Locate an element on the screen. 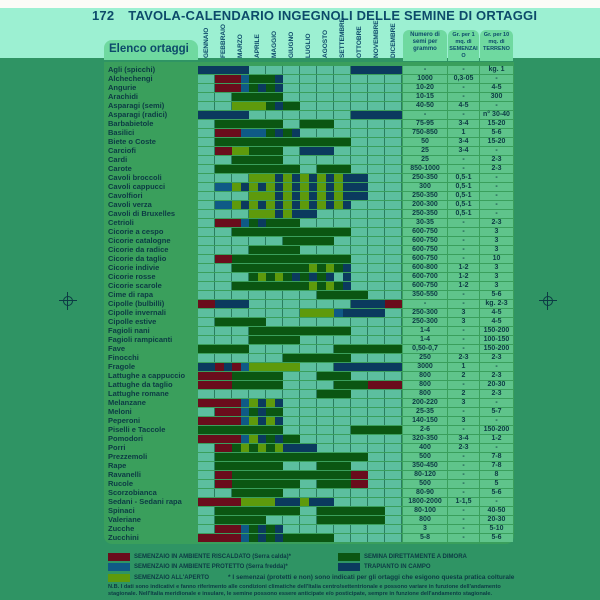 The image size is (600, 600). table-row: Cavoli verza 200-300 0,5-1- is located at coordinates (309, 204).